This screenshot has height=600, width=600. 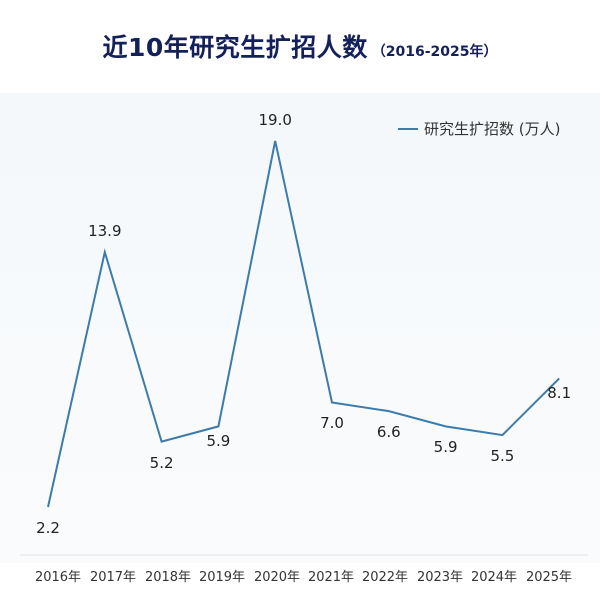 What do you see at coordinates (275, 120) in the screenshot?
I see `data-label: 19.0` at bounding box center [275, 120].